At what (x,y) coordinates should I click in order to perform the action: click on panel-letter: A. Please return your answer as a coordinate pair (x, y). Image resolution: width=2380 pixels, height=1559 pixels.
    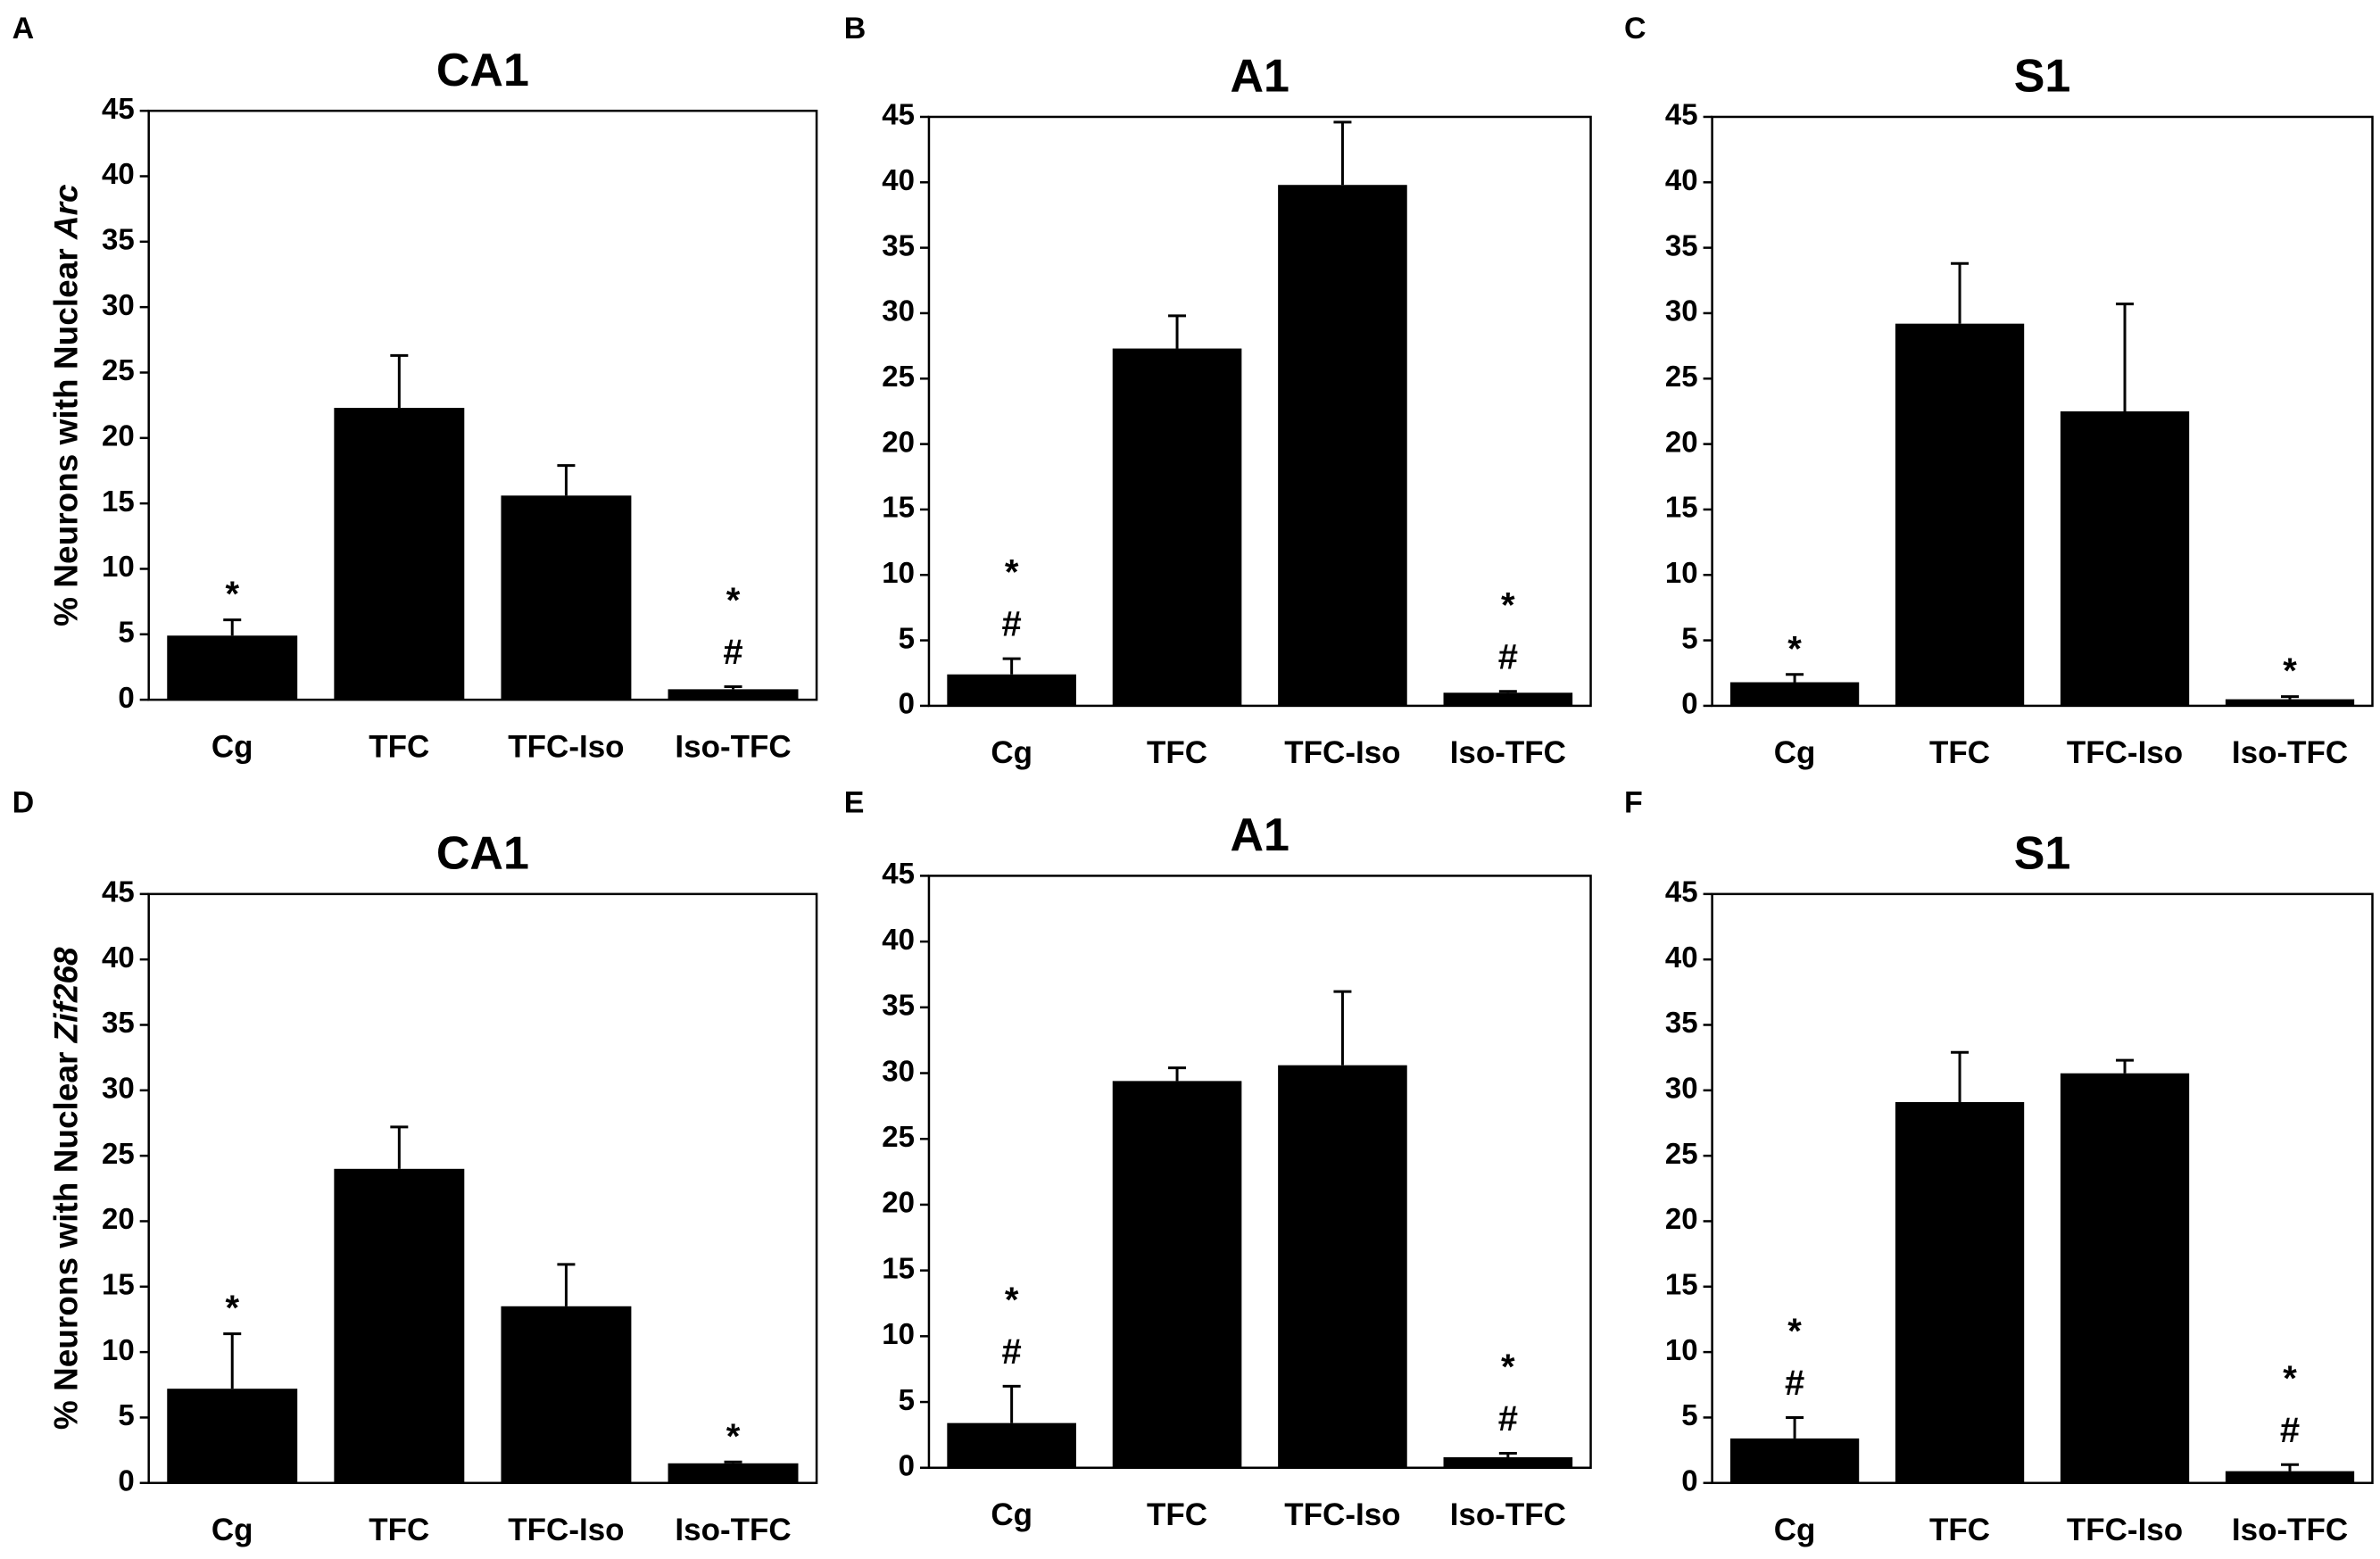
    Looking at the image, I should click on (24, 29).